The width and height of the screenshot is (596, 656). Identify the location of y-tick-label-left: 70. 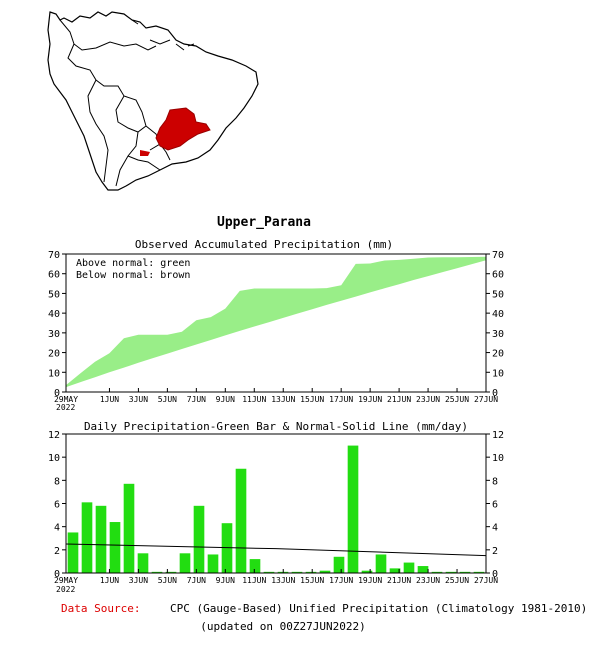
(54, 255).